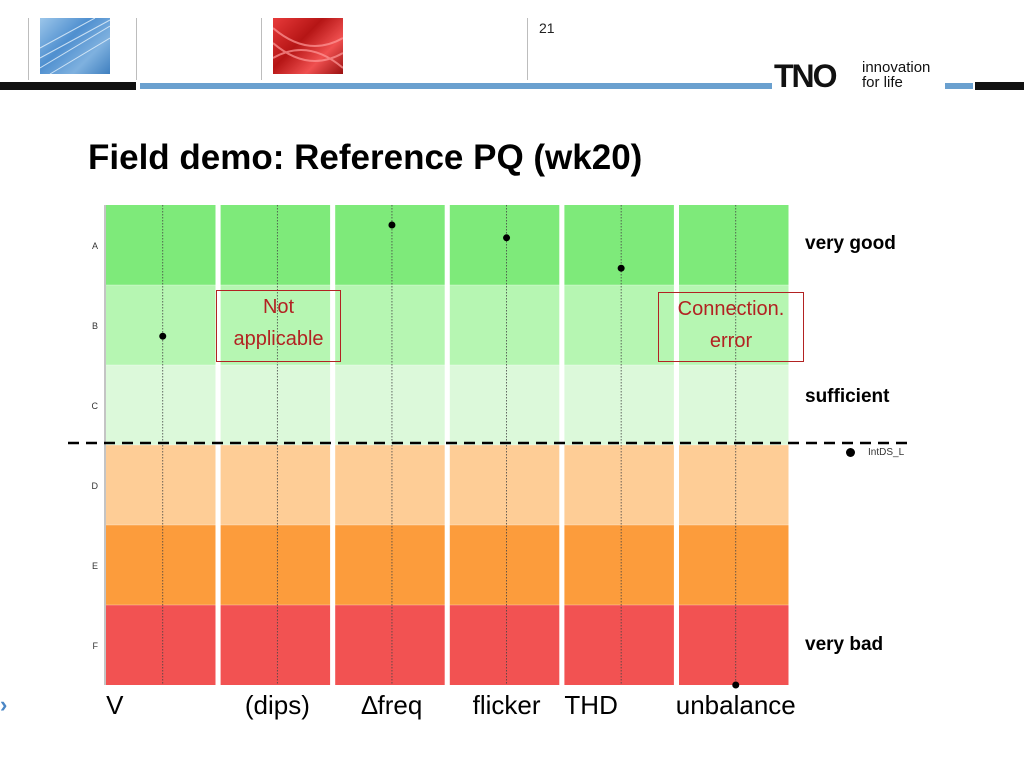 Image resolution: width=1024 pixels, height=768 pixels. What do you see at coordinates (882, 82) in the screenshot?
I see `tagline-line-2: for life` at bounding box center [882, 82].